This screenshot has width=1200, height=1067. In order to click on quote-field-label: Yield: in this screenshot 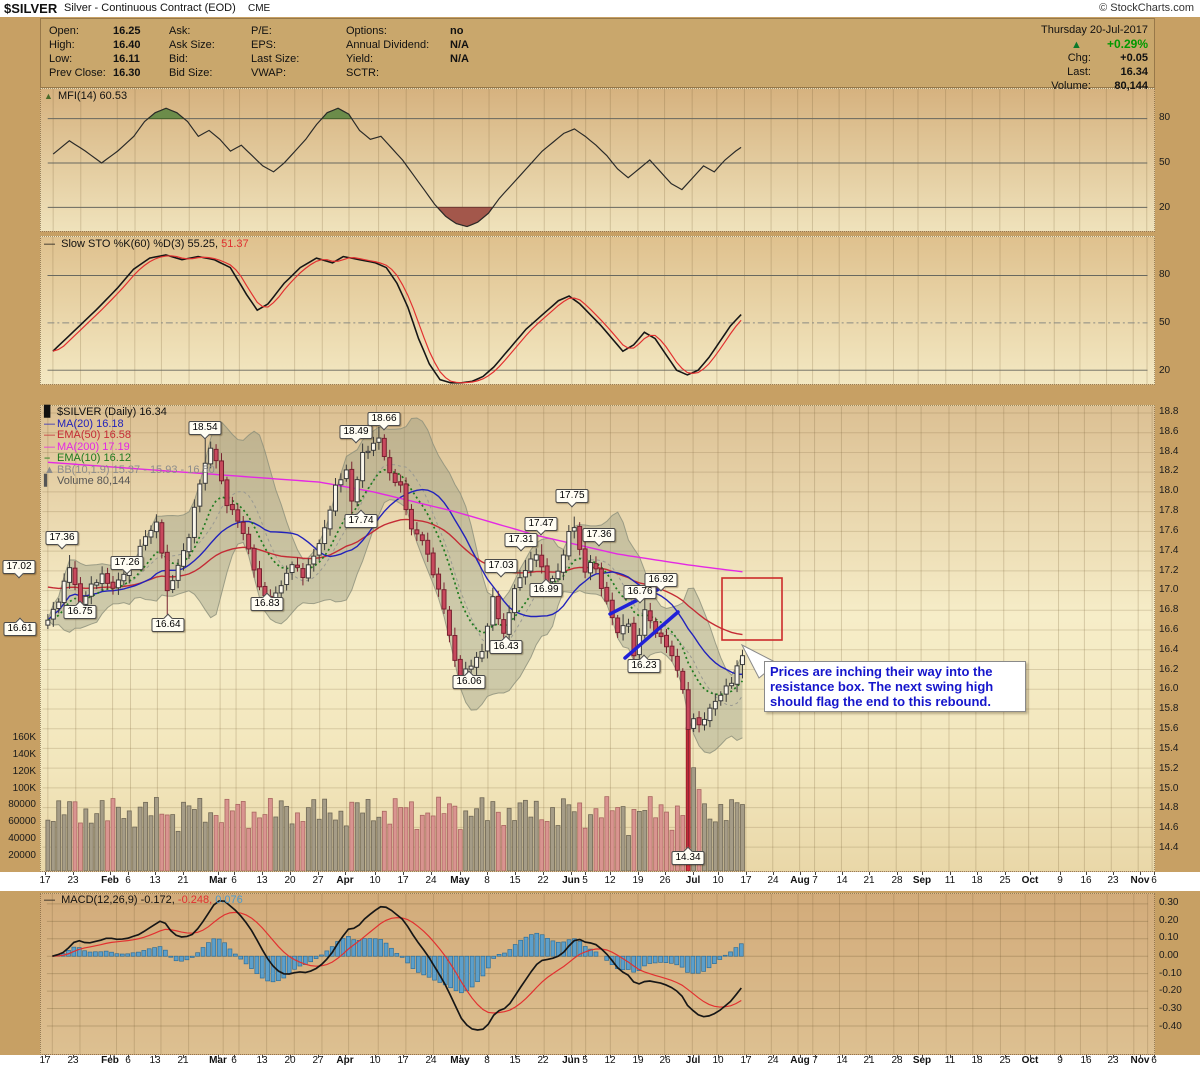, I will do `click(360, 59)`.